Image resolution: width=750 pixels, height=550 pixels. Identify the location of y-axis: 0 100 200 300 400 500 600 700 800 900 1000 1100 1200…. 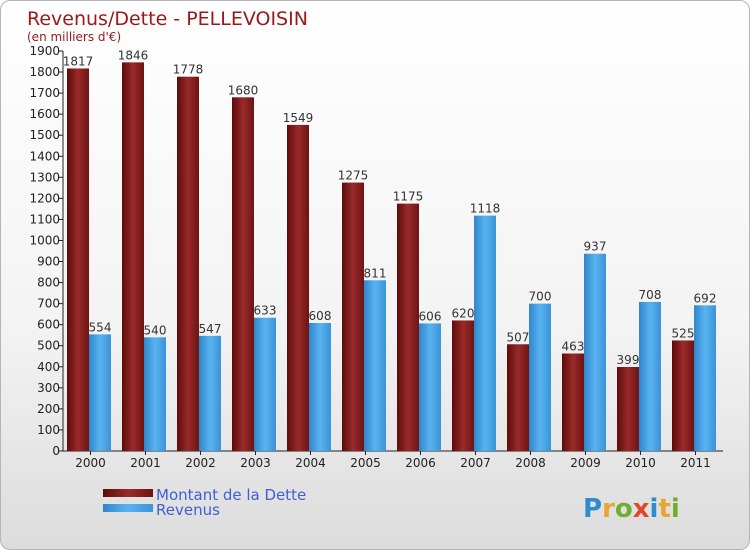
(46, 251).